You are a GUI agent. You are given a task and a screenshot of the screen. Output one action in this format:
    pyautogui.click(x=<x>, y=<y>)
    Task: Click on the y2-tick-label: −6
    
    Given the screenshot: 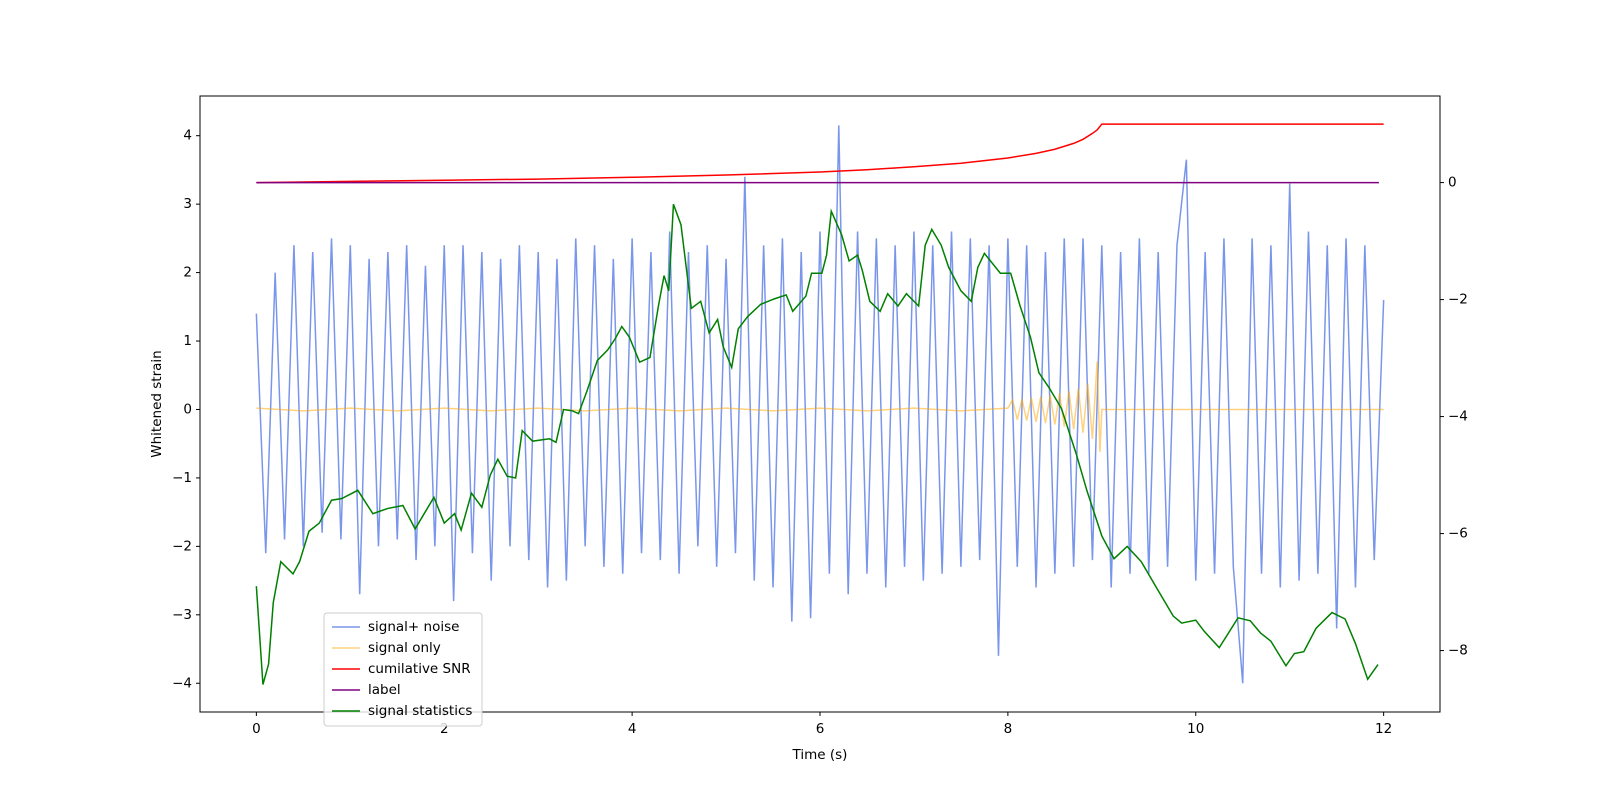 What is the action you would take?
    pyautogui.click(x=1458, y=534)
    